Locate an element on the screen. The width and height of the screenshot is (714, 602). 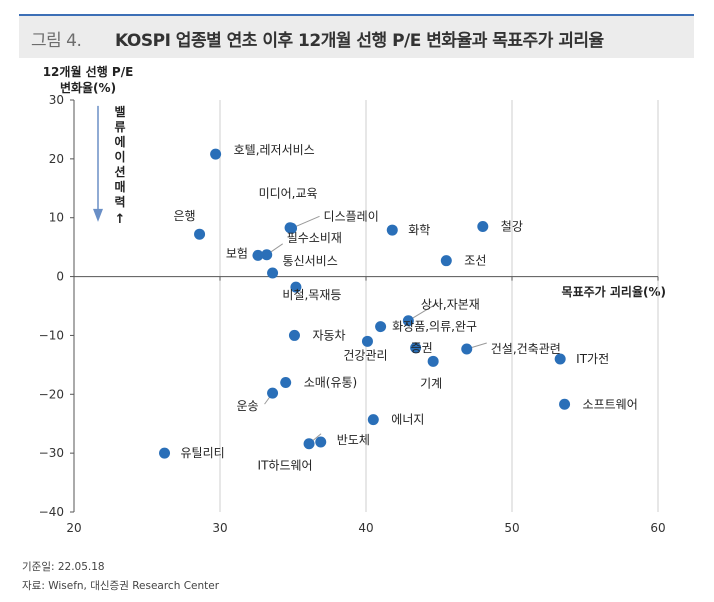
point-label: IT가전 is located at coordinates (592, 359).